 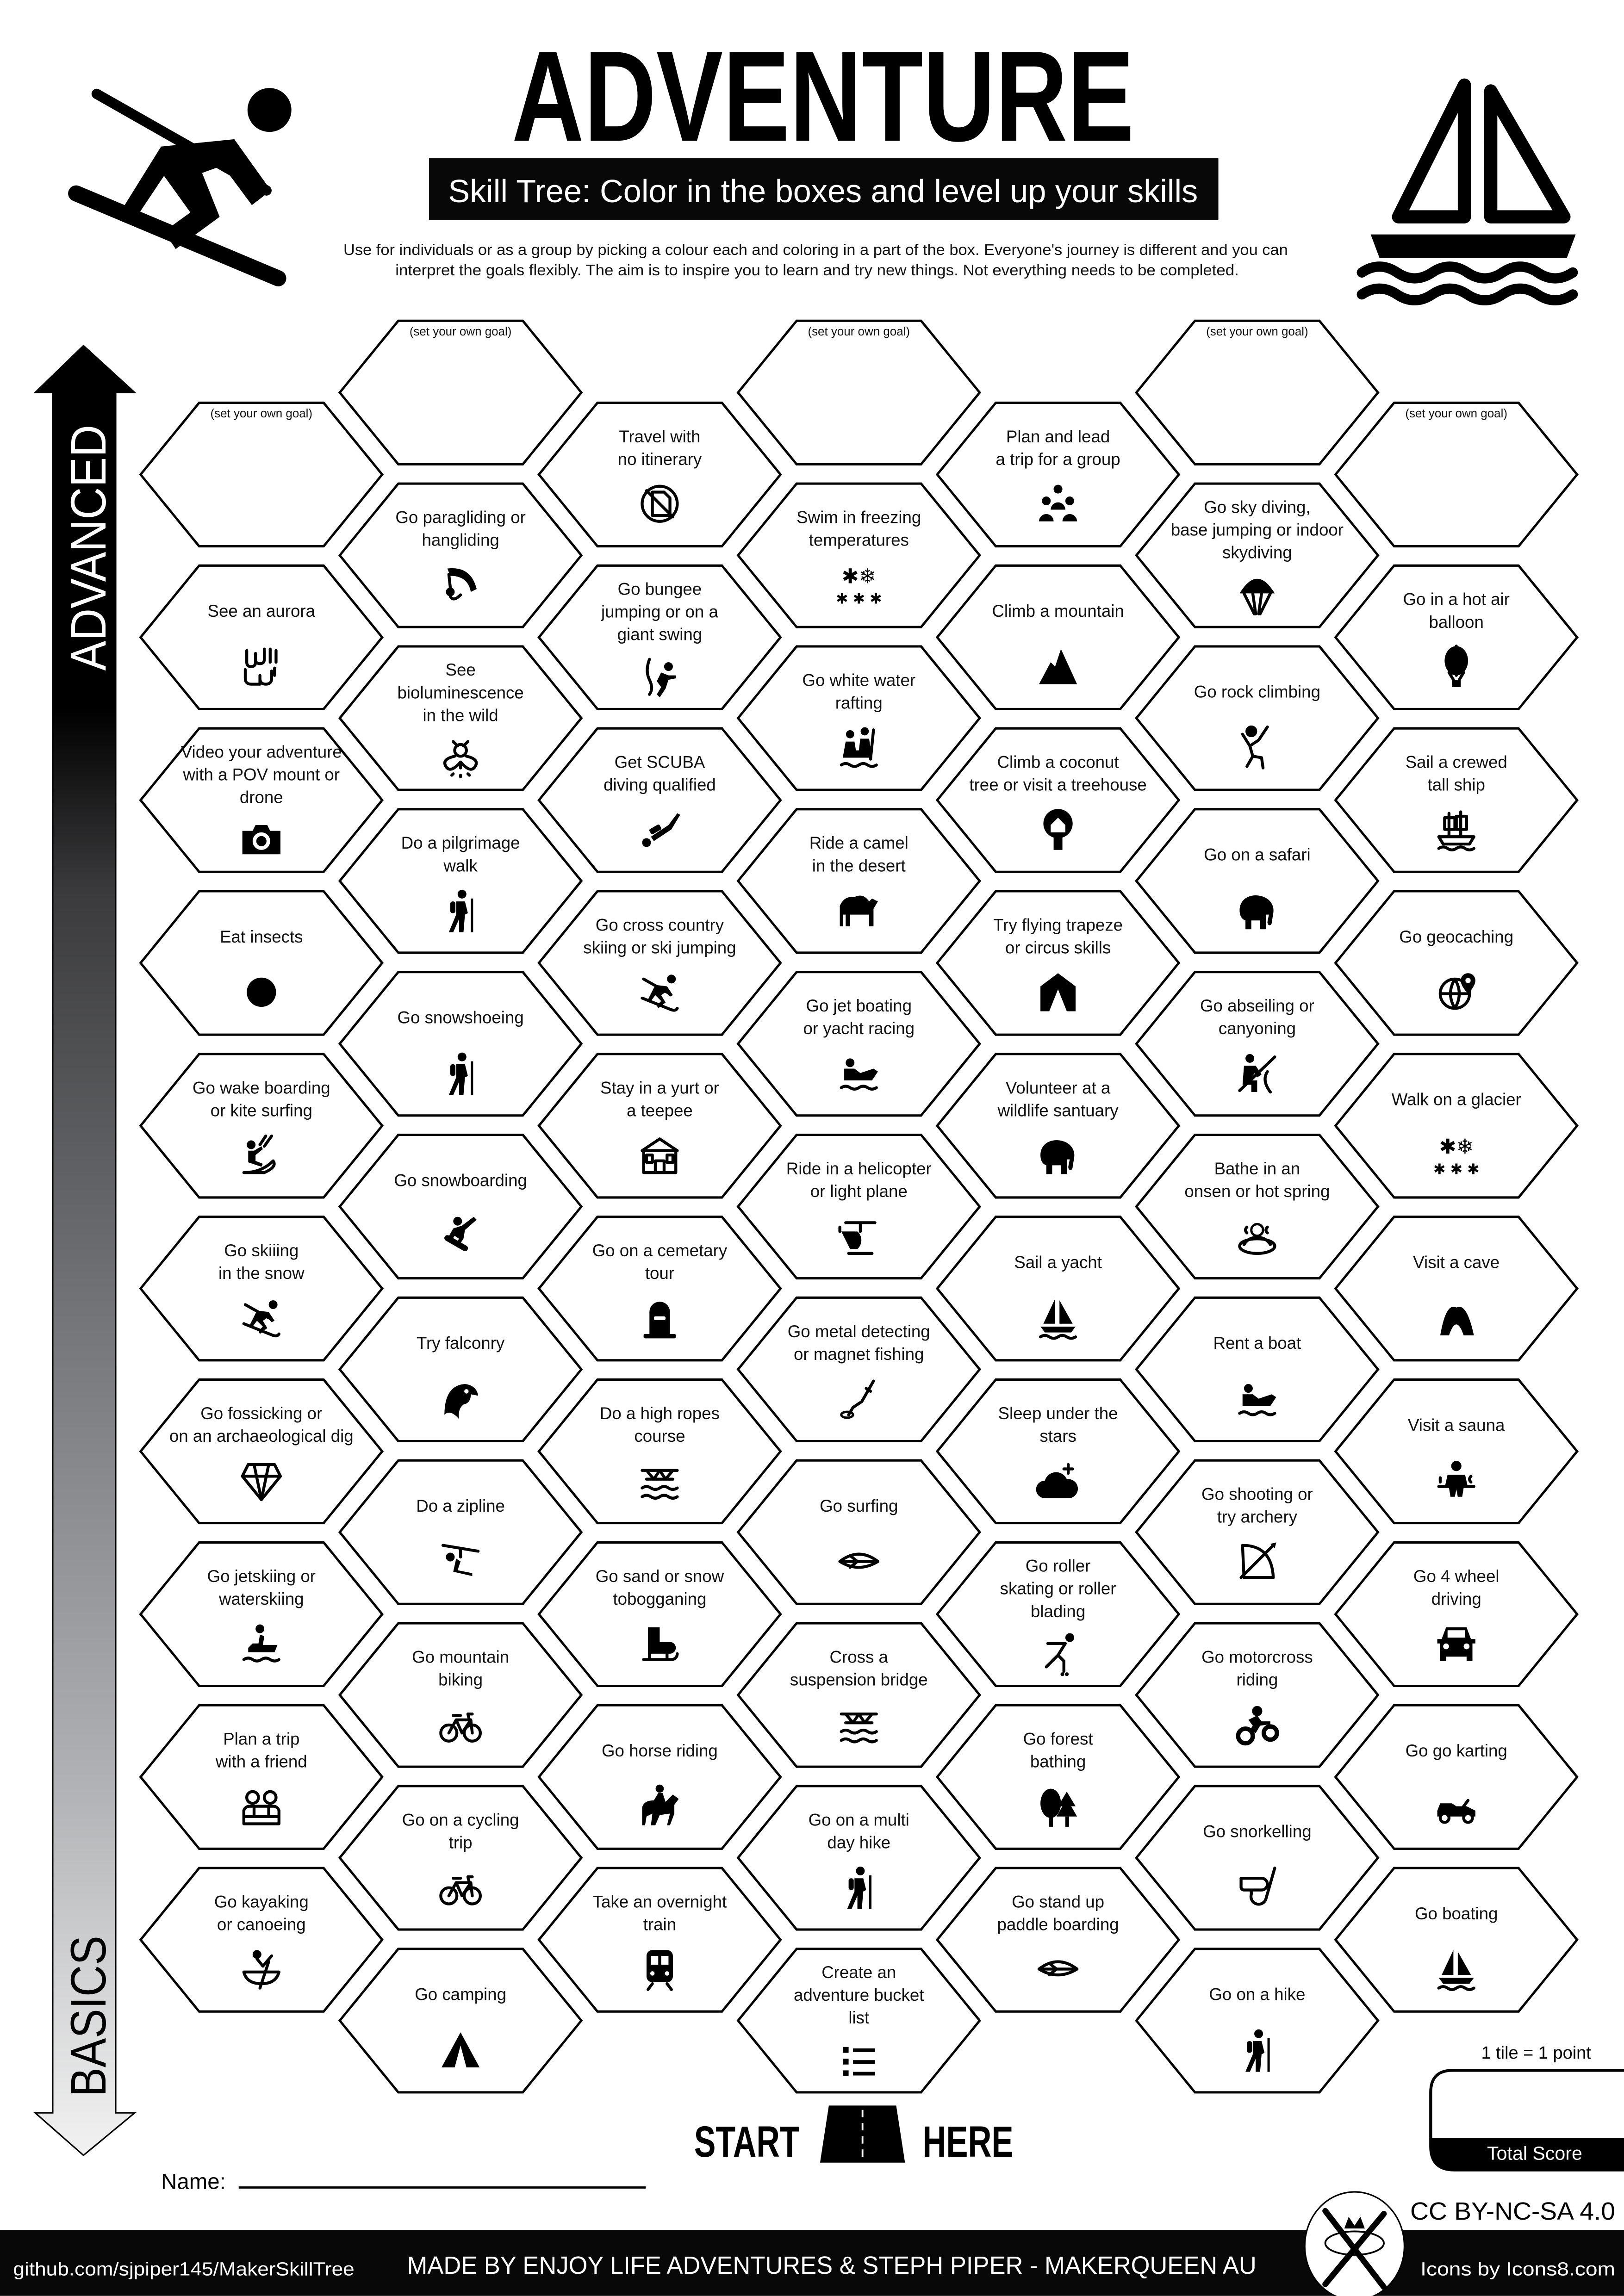 I want to click on skill-hex: Go snorkelling, so click(x=1257, y=1858).